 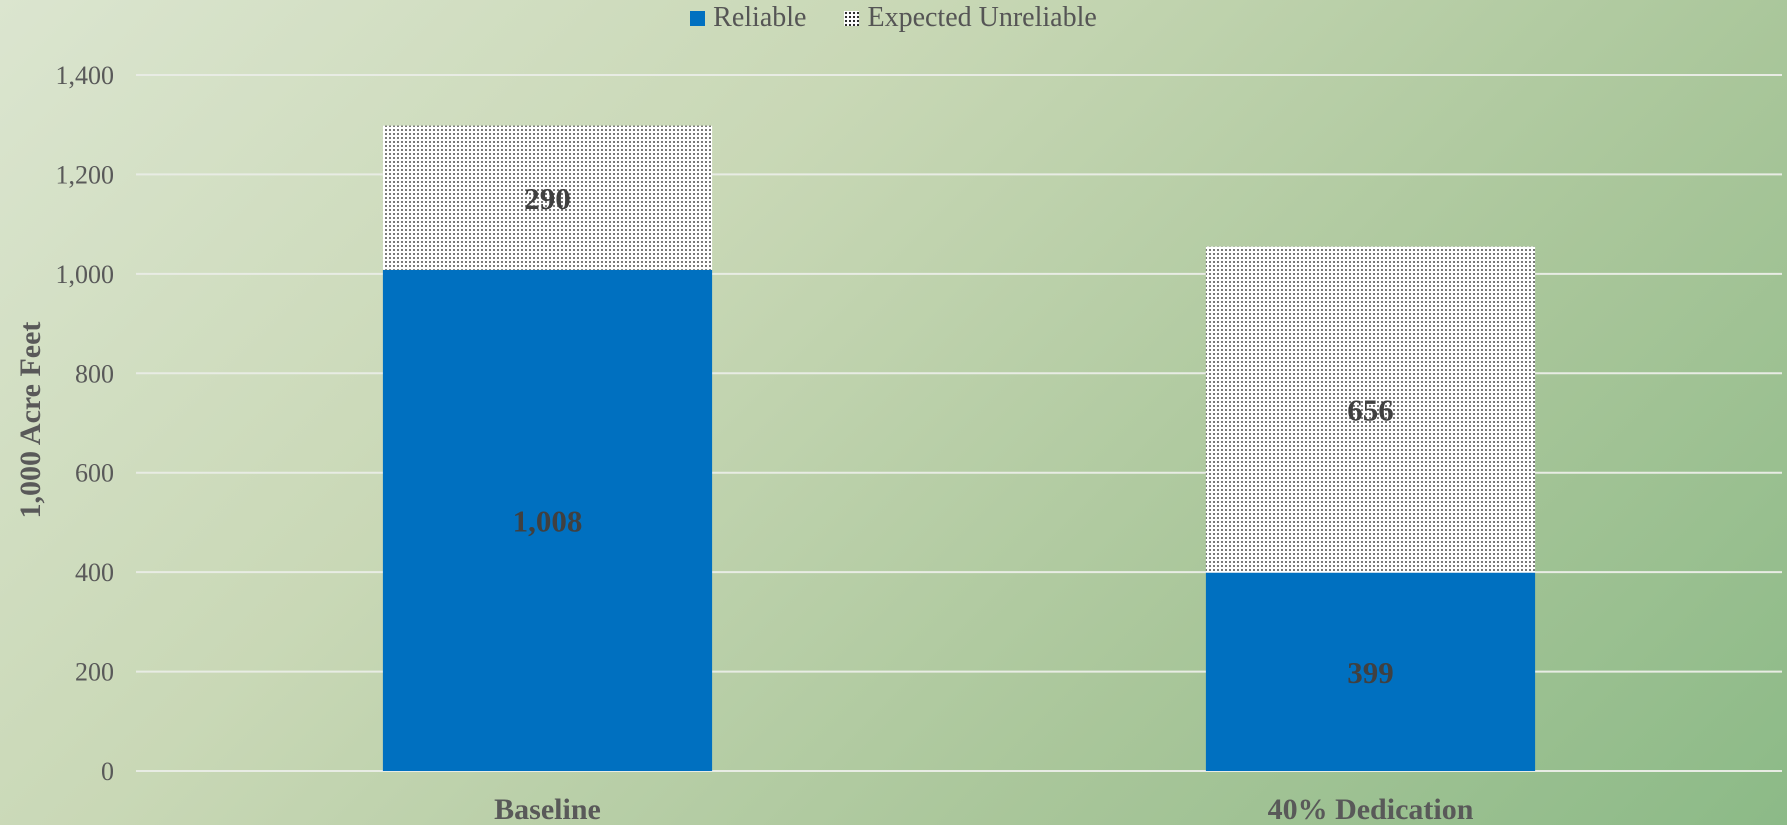 I want to click on legend-swatch-reliable, so click(x=698, y=18).